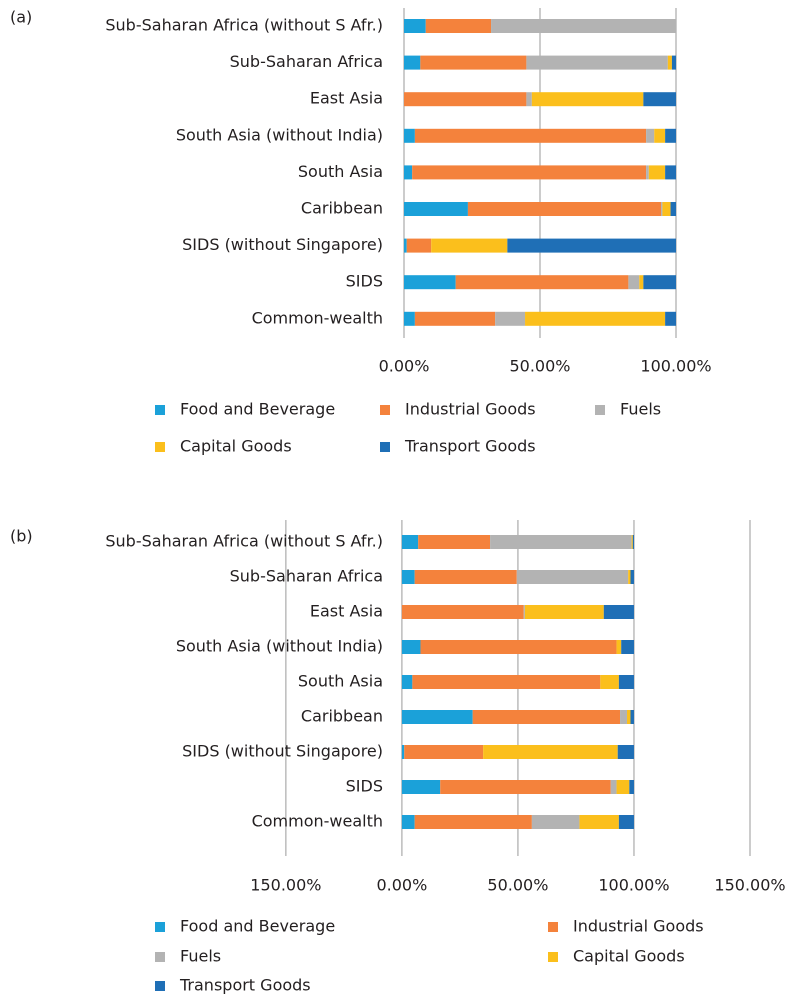  What do you see at coordinates (21, 17) in the screenshot?
I see `panel-label: (a)` at bounding box center [21, 17].